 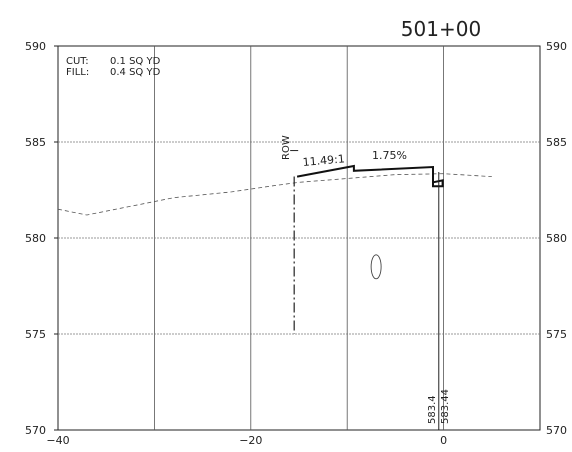 I want to click on x-tick-label: −40, so click(x=57, y=440).